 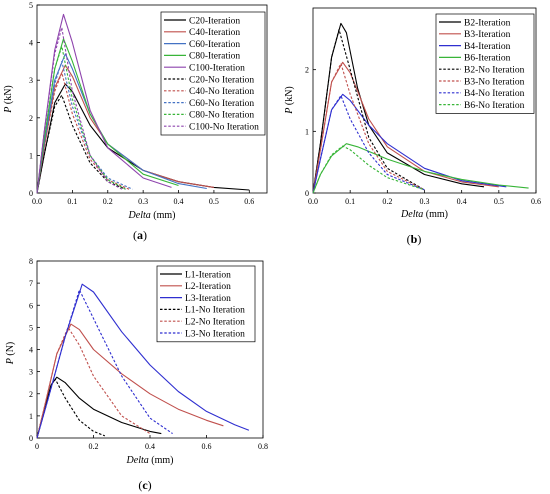 I want to click on legend-label: L2-No Iteration, so click(x=215, y=323).